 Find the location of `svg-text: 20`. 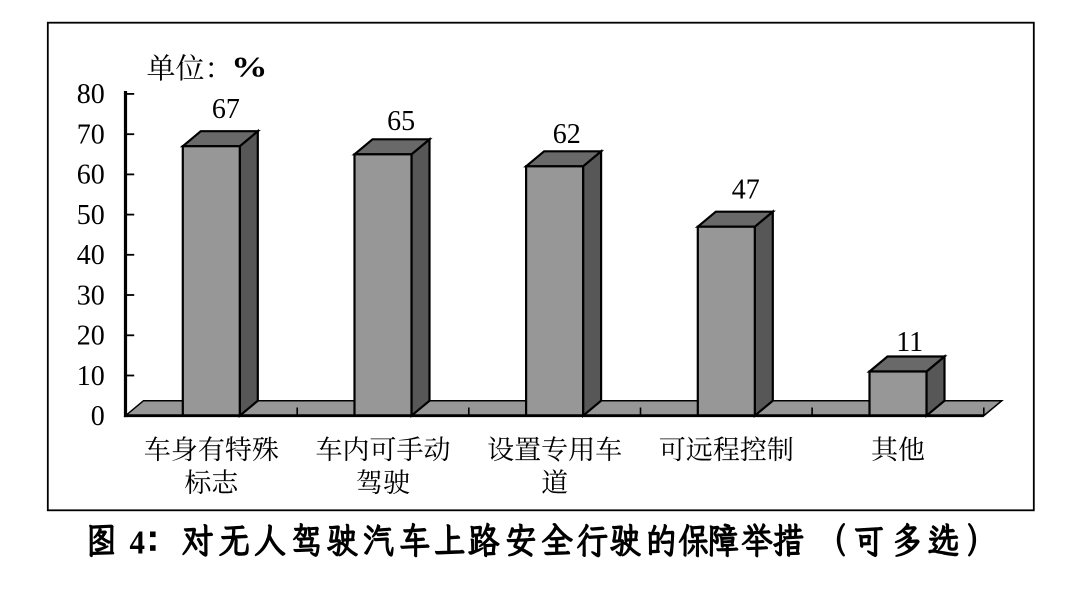

svg-text: 20 is located at coordinates (91, 336).